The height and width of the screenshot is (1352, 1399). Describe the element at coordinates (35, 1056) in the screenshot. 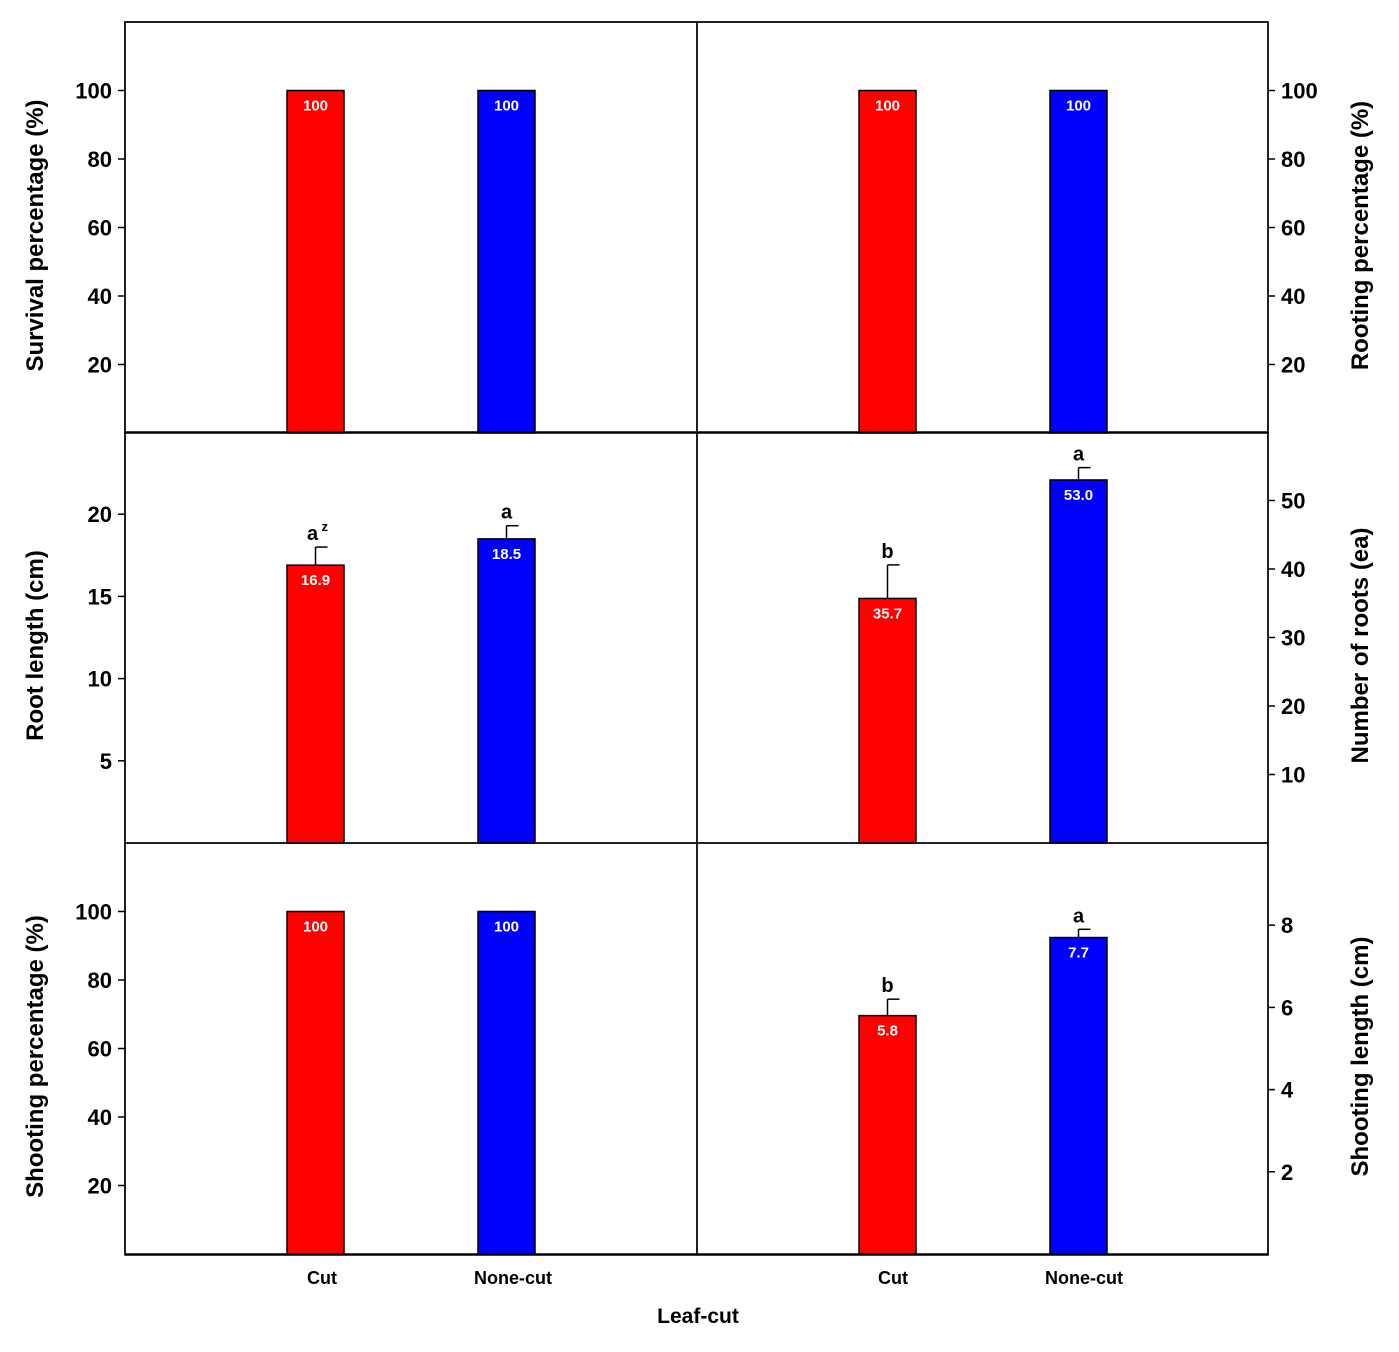

I see `y-axis-title: Shooting percentage (%)` at that location.